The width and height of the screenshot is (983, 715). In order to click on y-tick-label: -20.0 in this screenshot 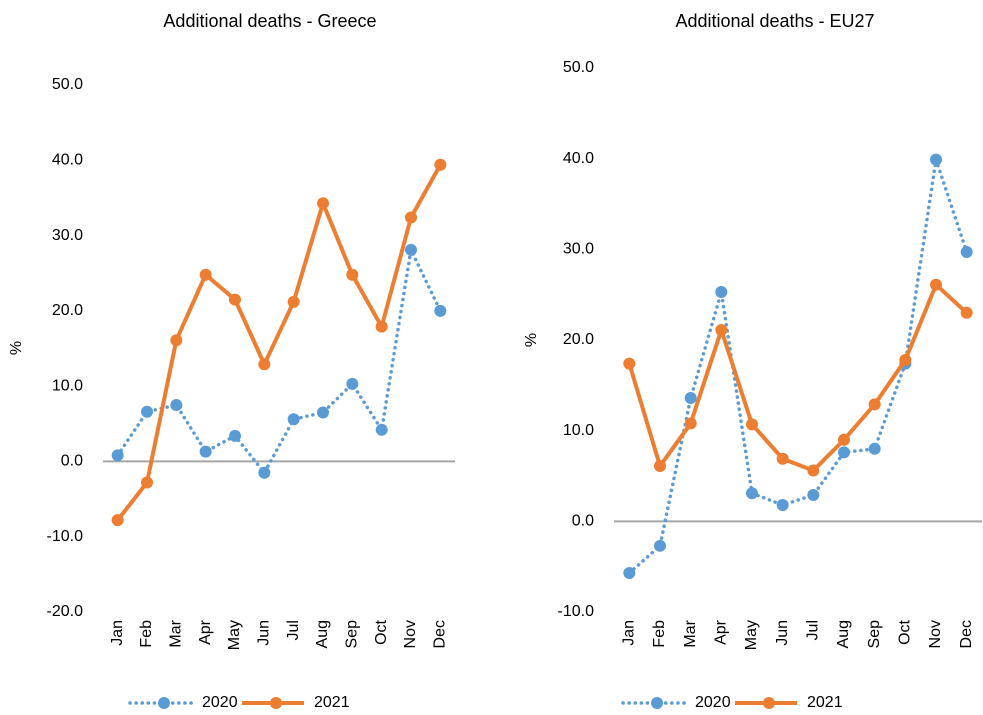, I will do `click(65, 611)`.